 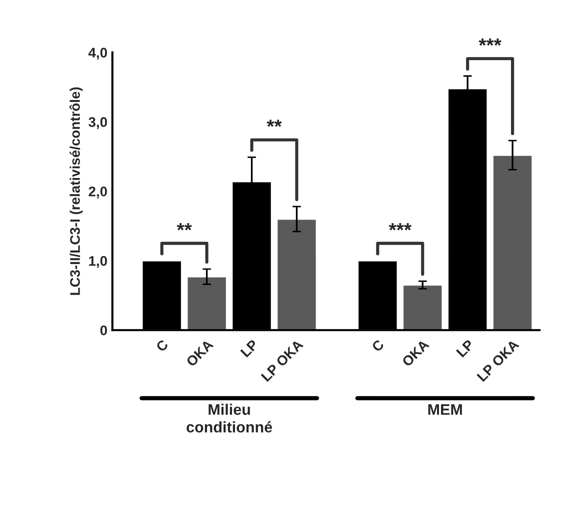 What do you see at coordinates (103, 330) in the screenshot?
I see `y-tick-label: 0` at bounding box center [103, 330].